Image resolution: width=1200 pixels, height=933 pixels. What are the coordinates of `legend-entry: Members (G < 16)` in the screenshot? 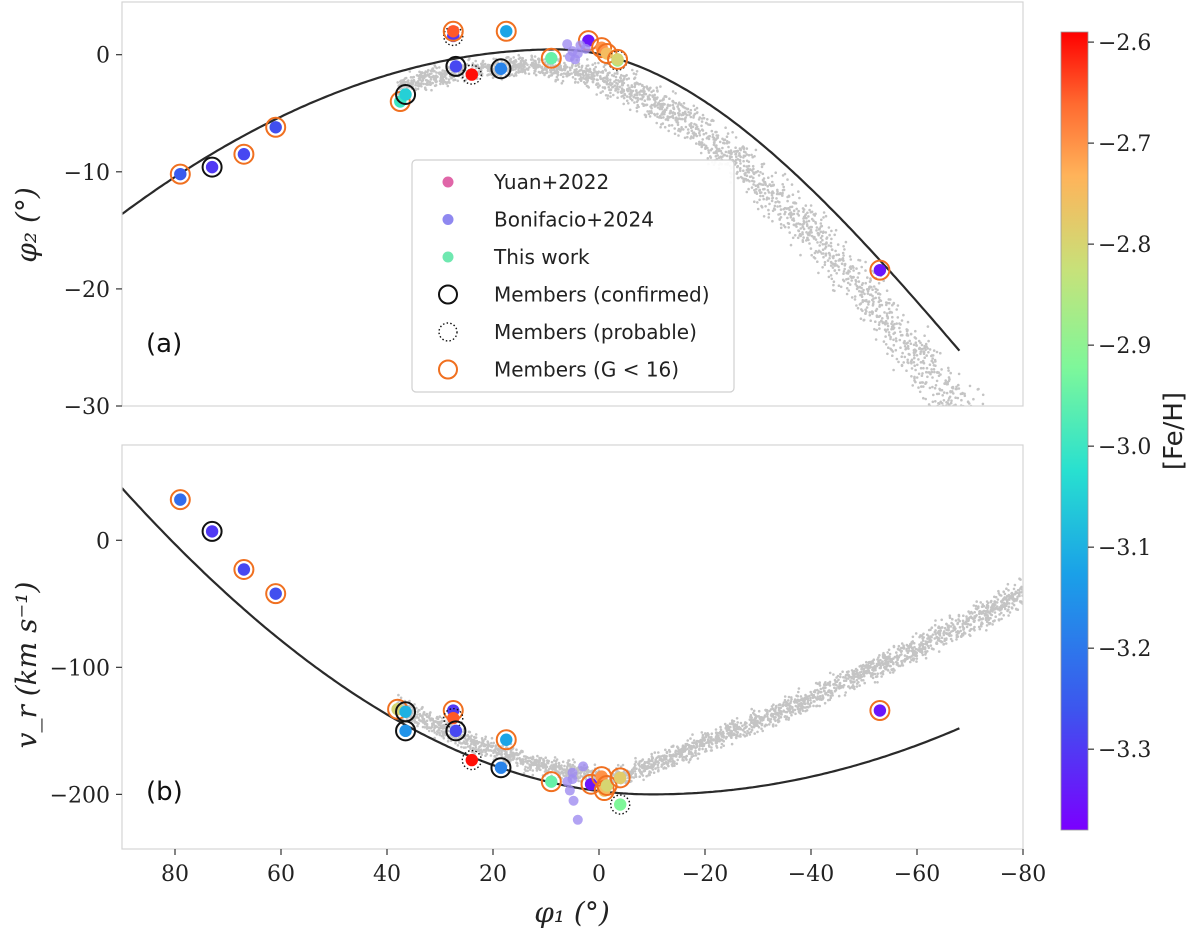 It's located at (558, 370).